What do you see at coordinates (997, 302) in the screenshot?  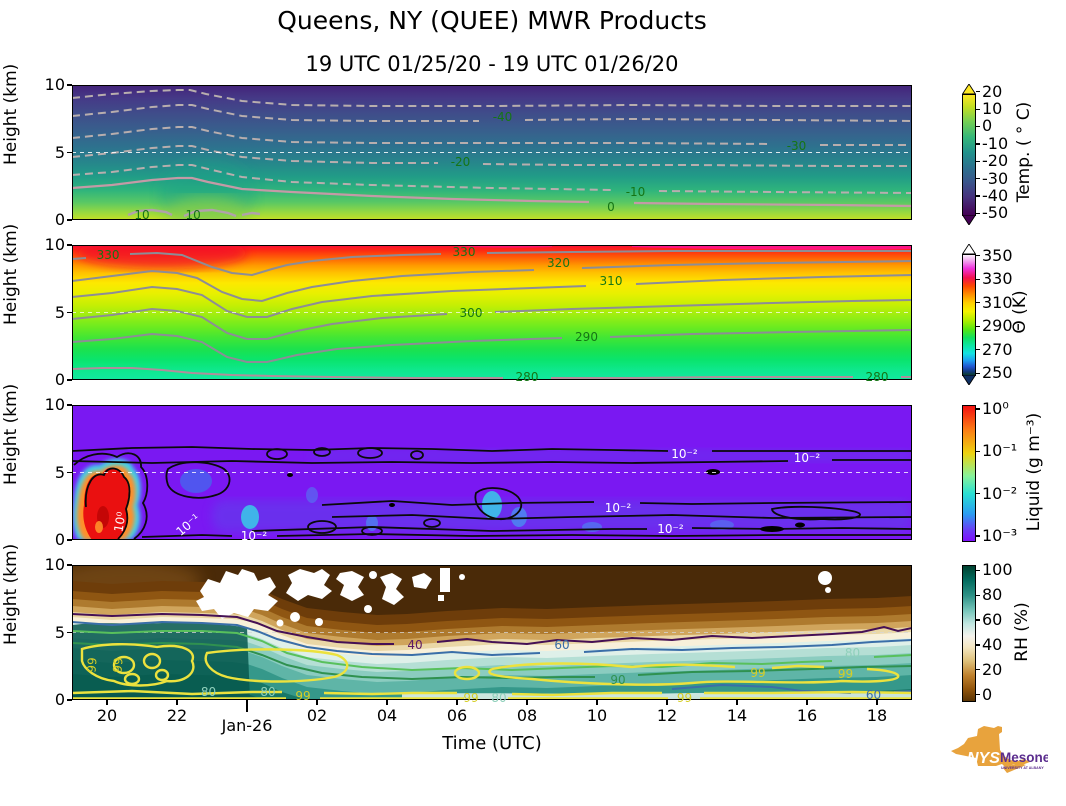 I see `colorbar-tick-label: 310` at bounding box center [997, 302].